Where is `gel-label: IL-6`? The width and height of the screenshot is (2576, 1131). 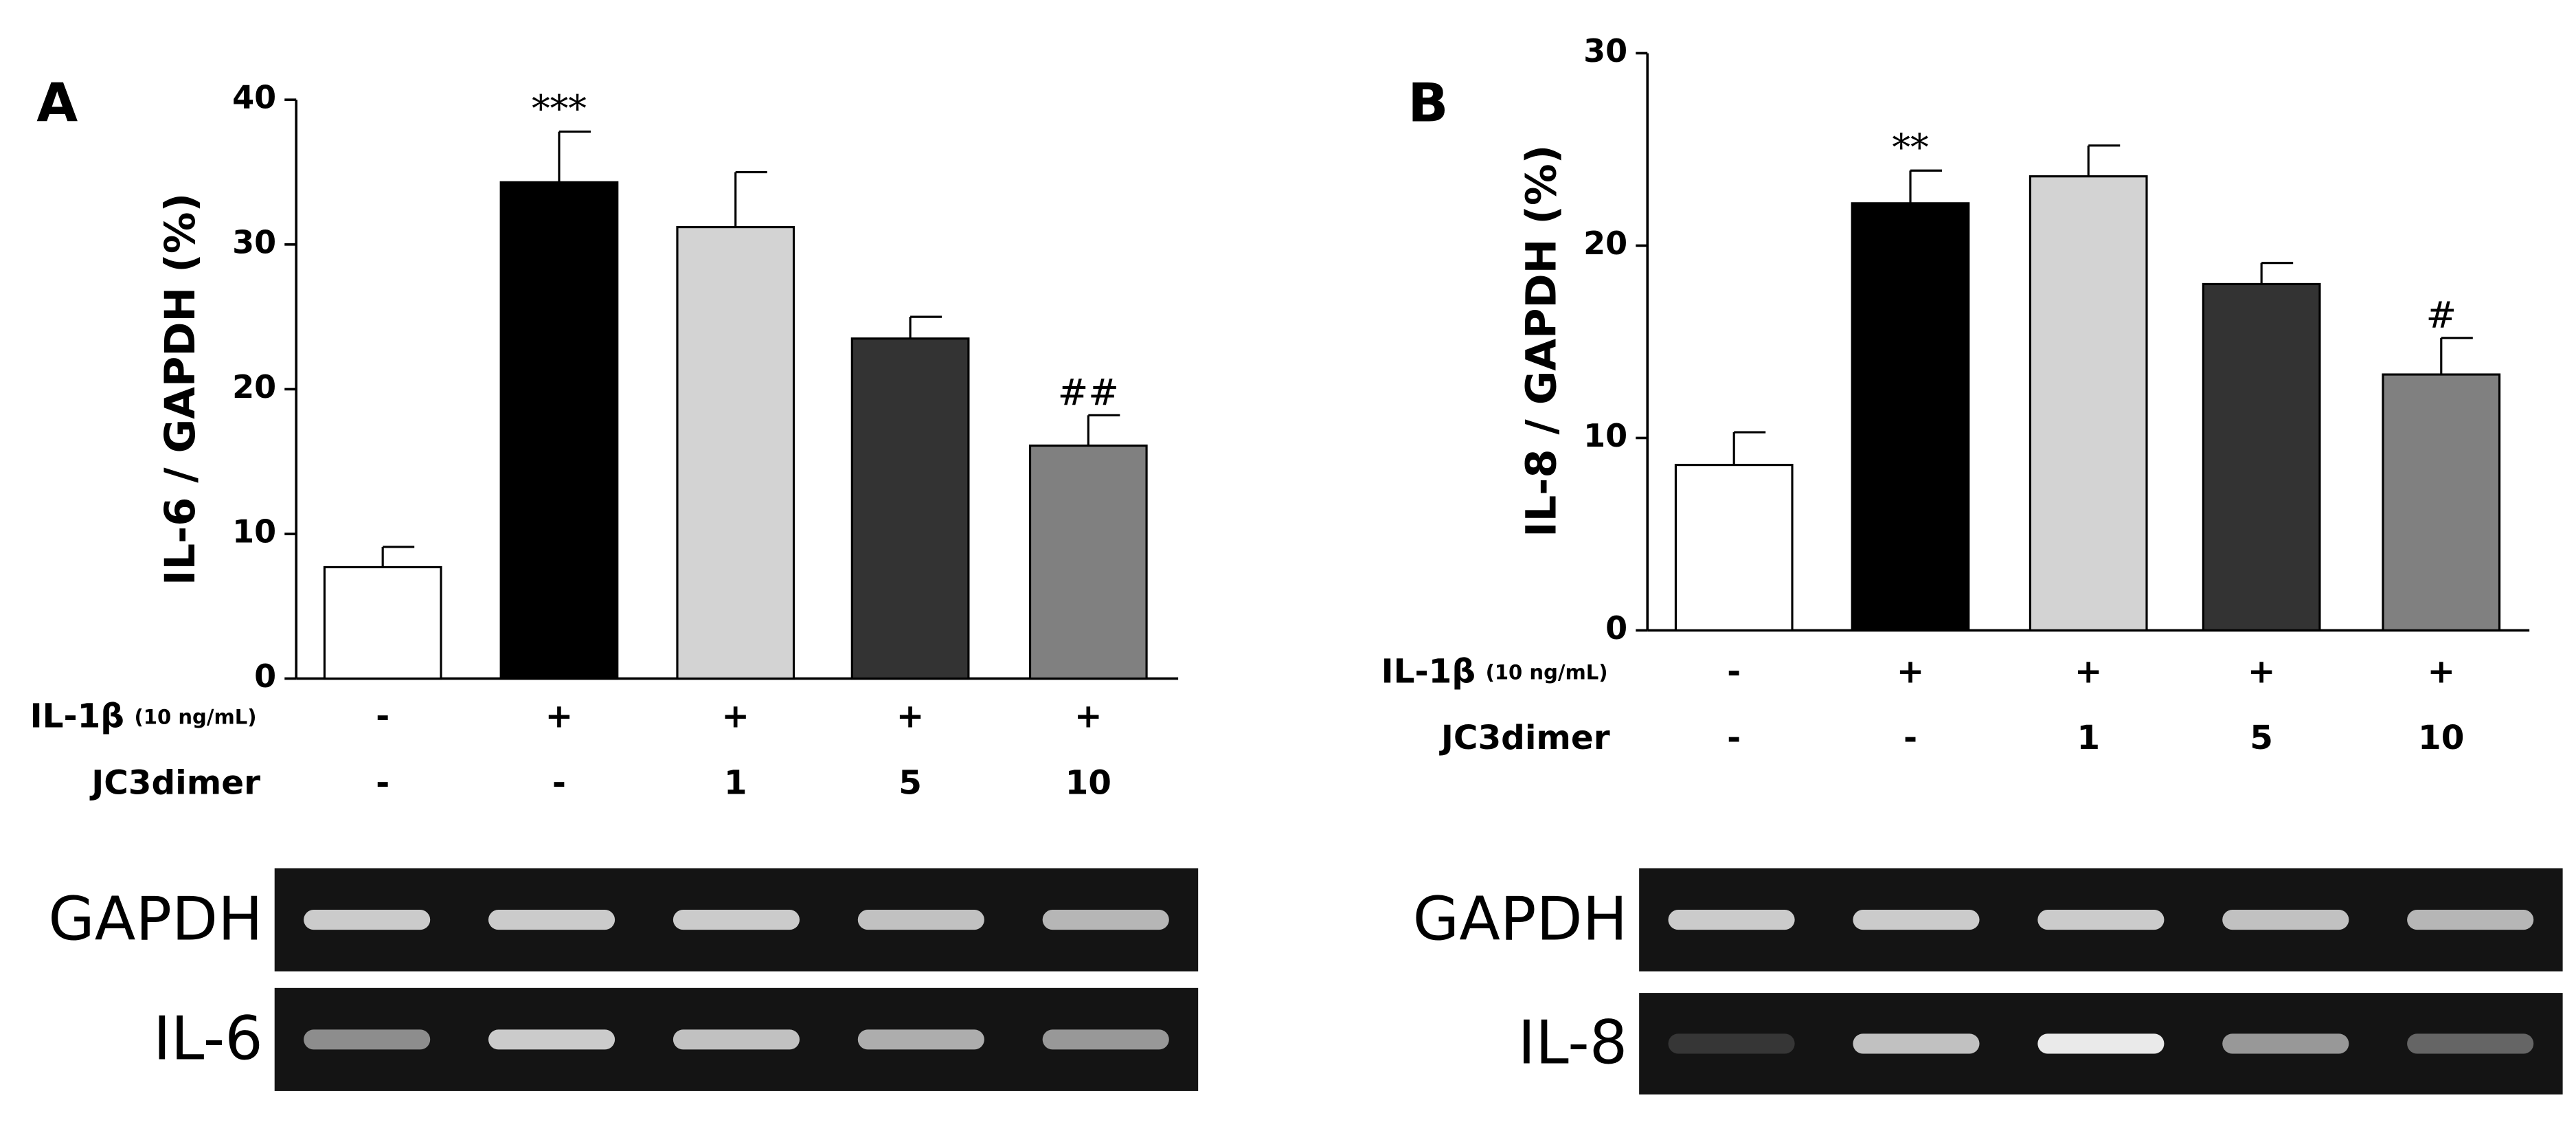 gel-label: IL-6 is located at coordinates (208, 1039).